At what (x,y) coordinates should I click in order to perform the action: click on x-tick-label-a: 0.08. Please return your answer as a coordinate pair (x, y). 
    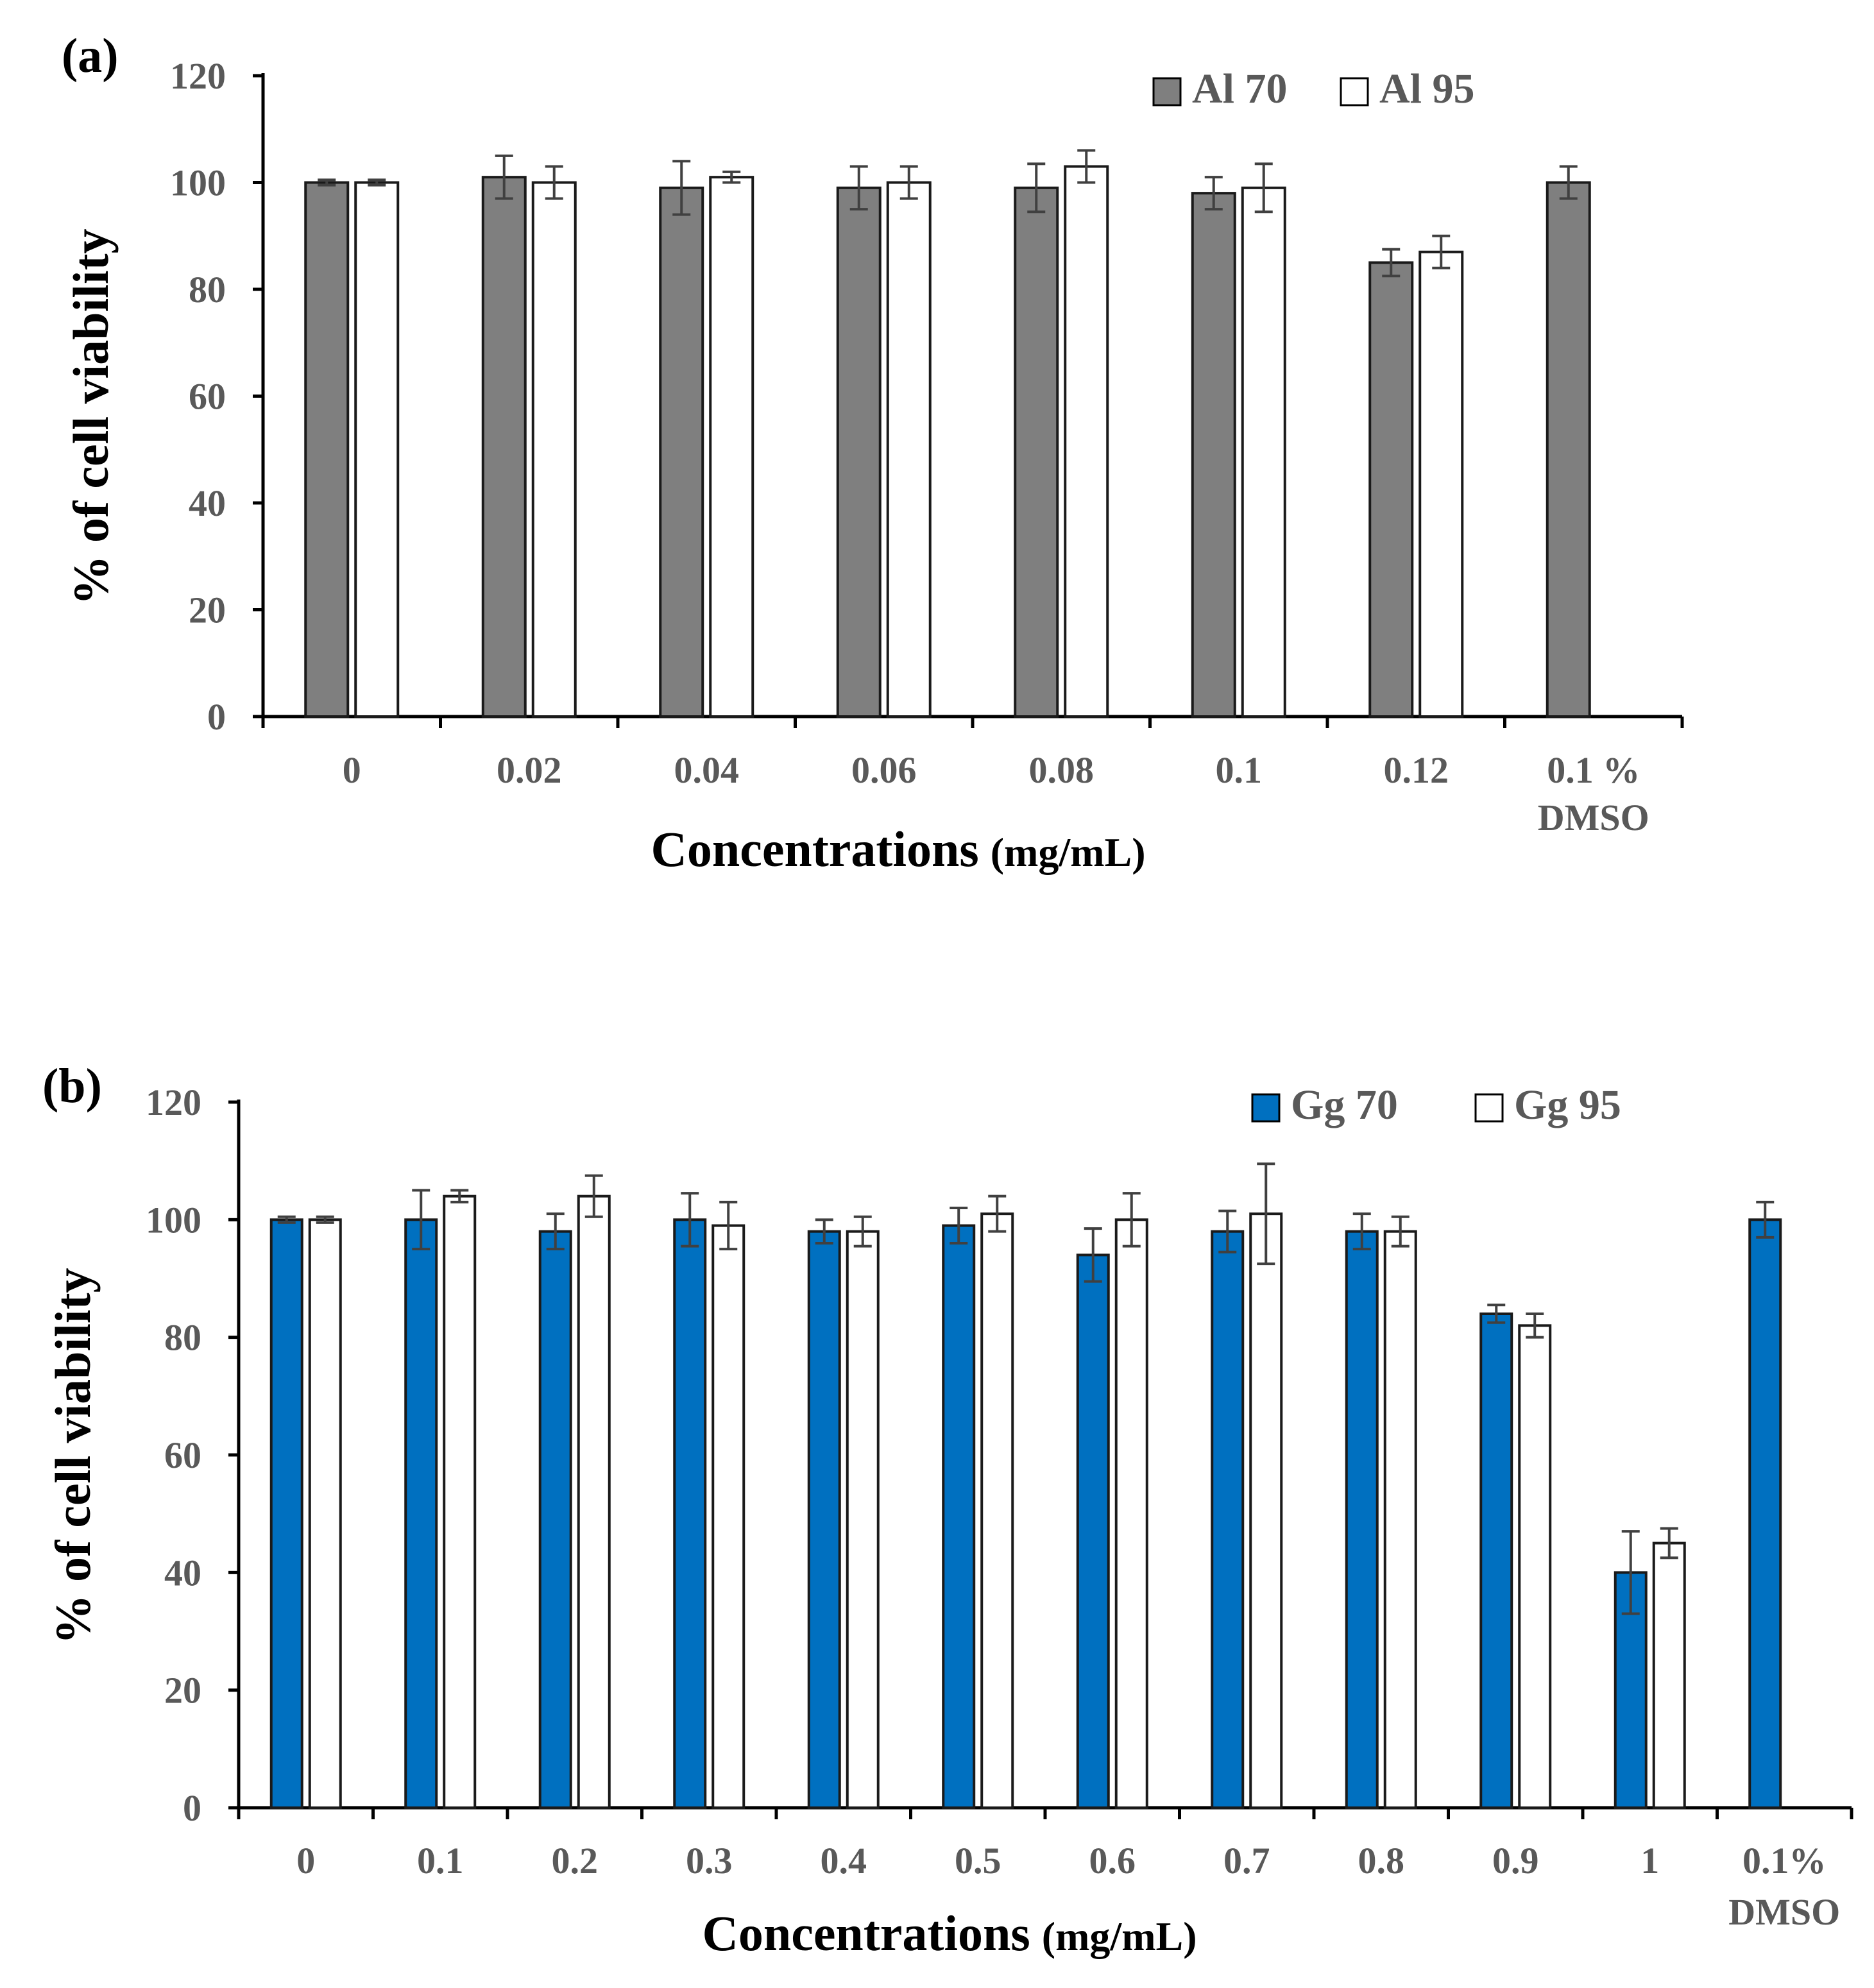
    Looking at the image, I should click on (1062, 770).